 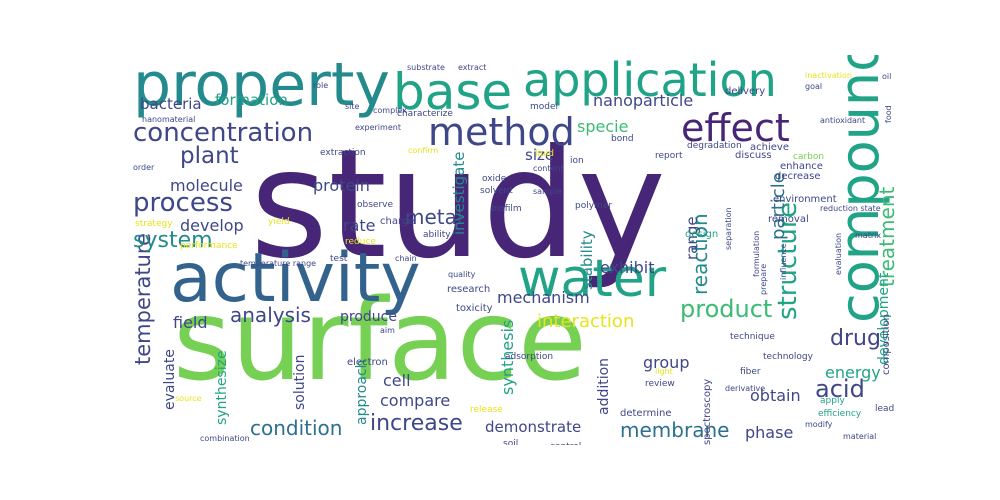 I want to click on word-separation: separation, so click(x=728, y=228).